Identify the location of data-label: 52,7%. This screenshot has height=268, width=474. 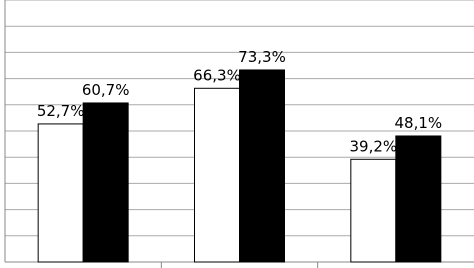
(61, 111).